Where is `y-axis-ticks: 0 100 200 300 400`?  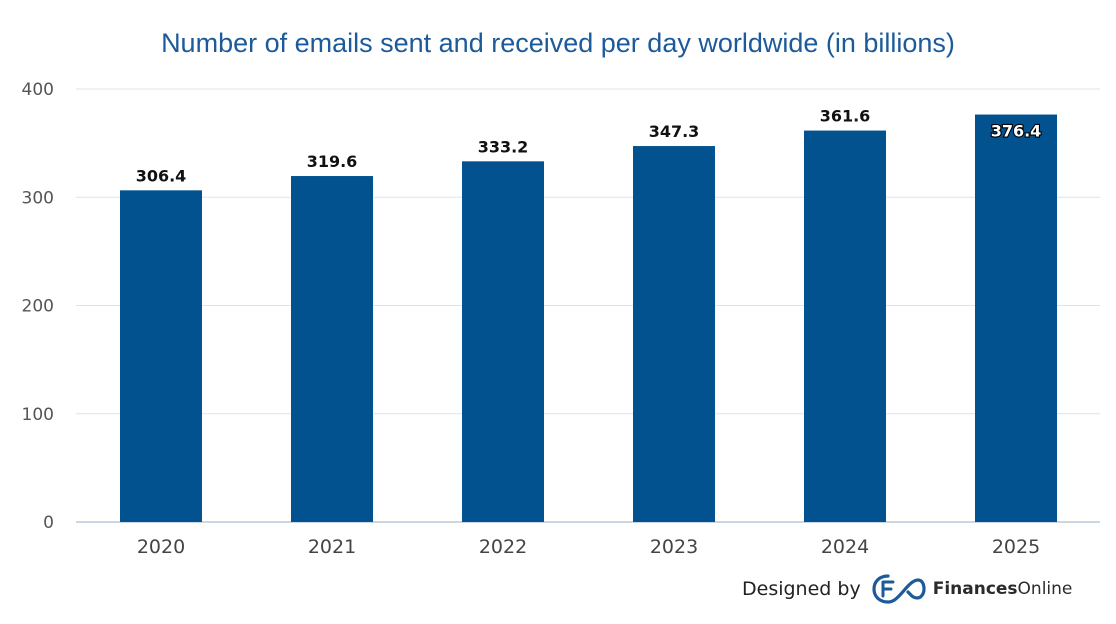
y-axis-ticks: 0 100 200 300 400 is located at coordinates (38, 306).